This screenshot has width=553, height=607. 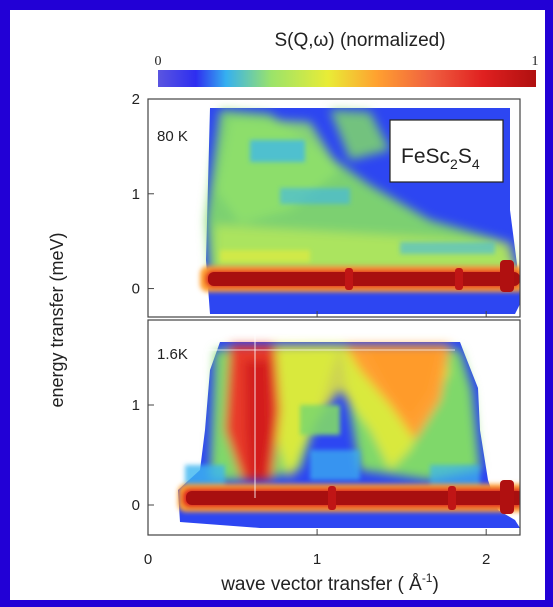 I want to click on panel-bottom-y-ticks: 01, so click(x=143, y=455).